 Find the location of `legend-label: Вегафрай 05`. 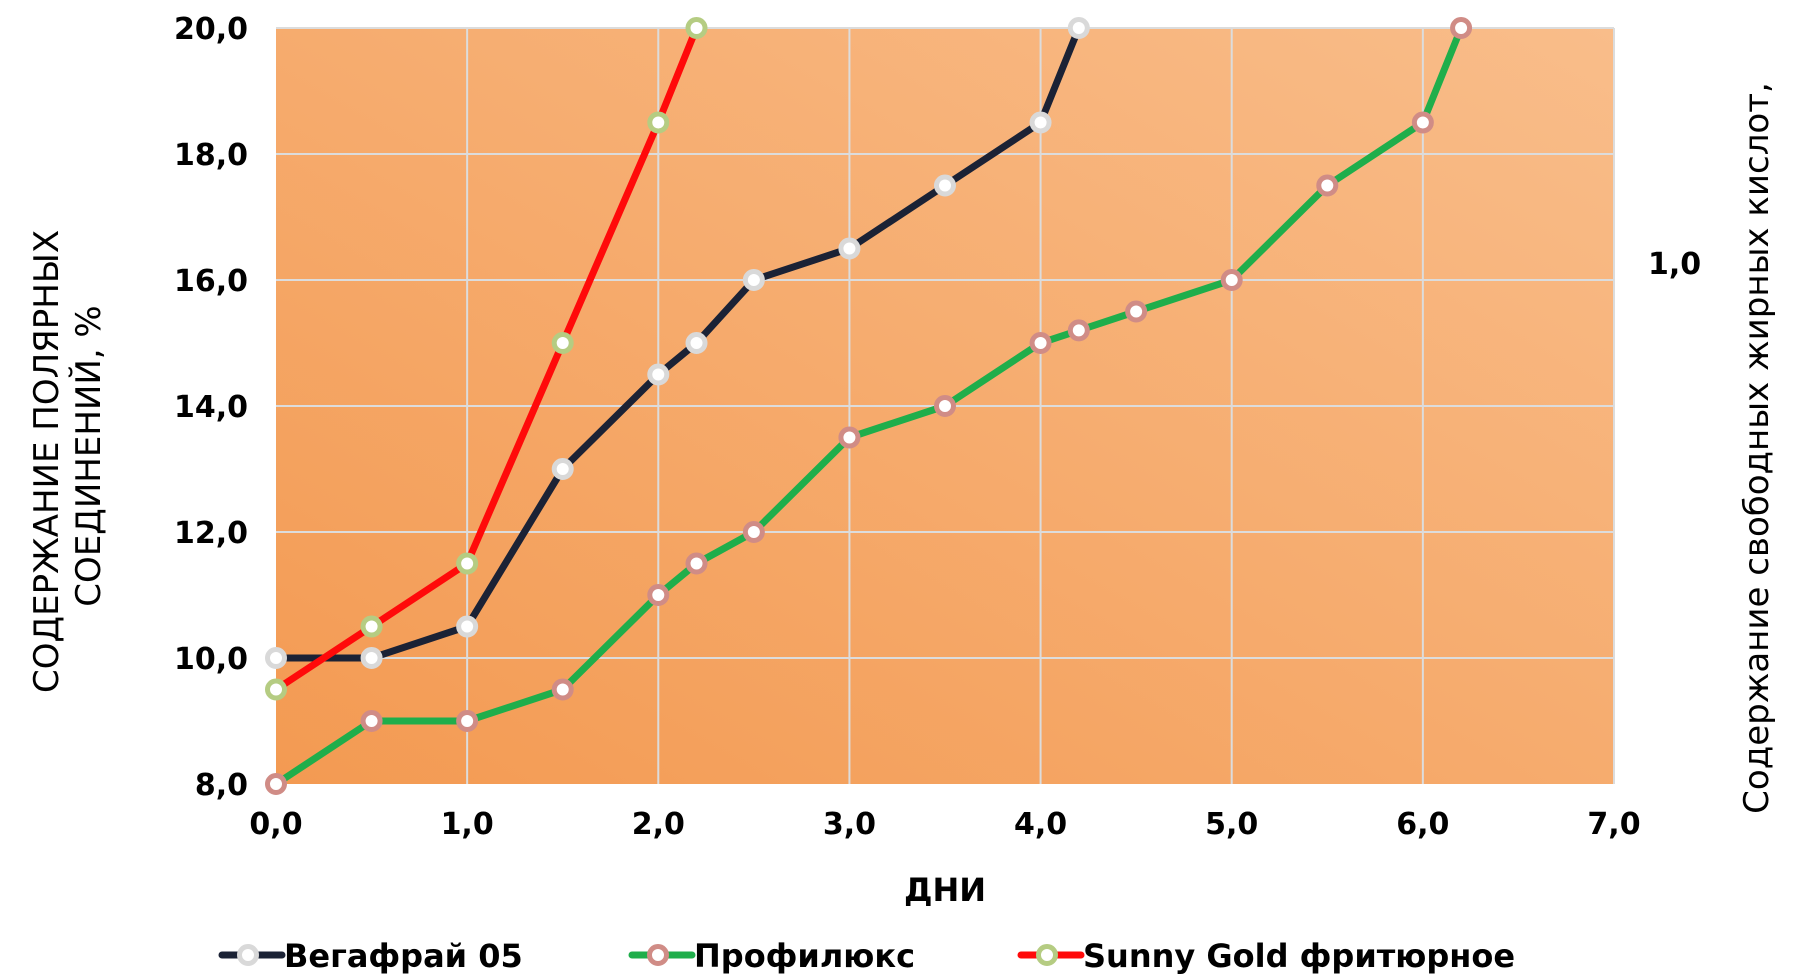

legend-label: Вегафрай 05 is located at coordinates (403, 956).